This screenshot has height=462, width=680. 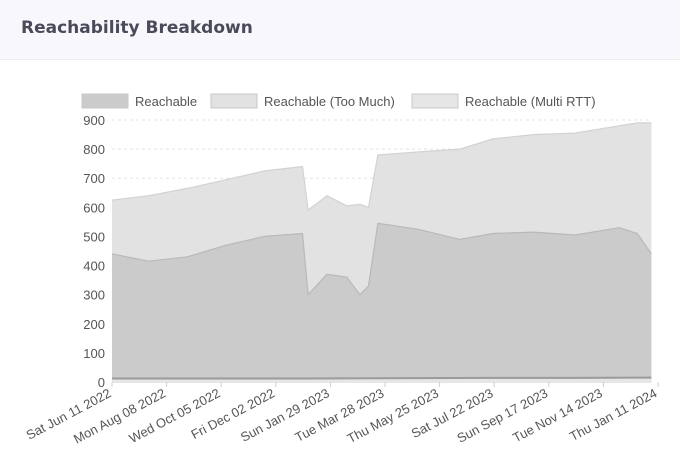 I want to click on y-tick-label: 800, so click(x=94, y=149).